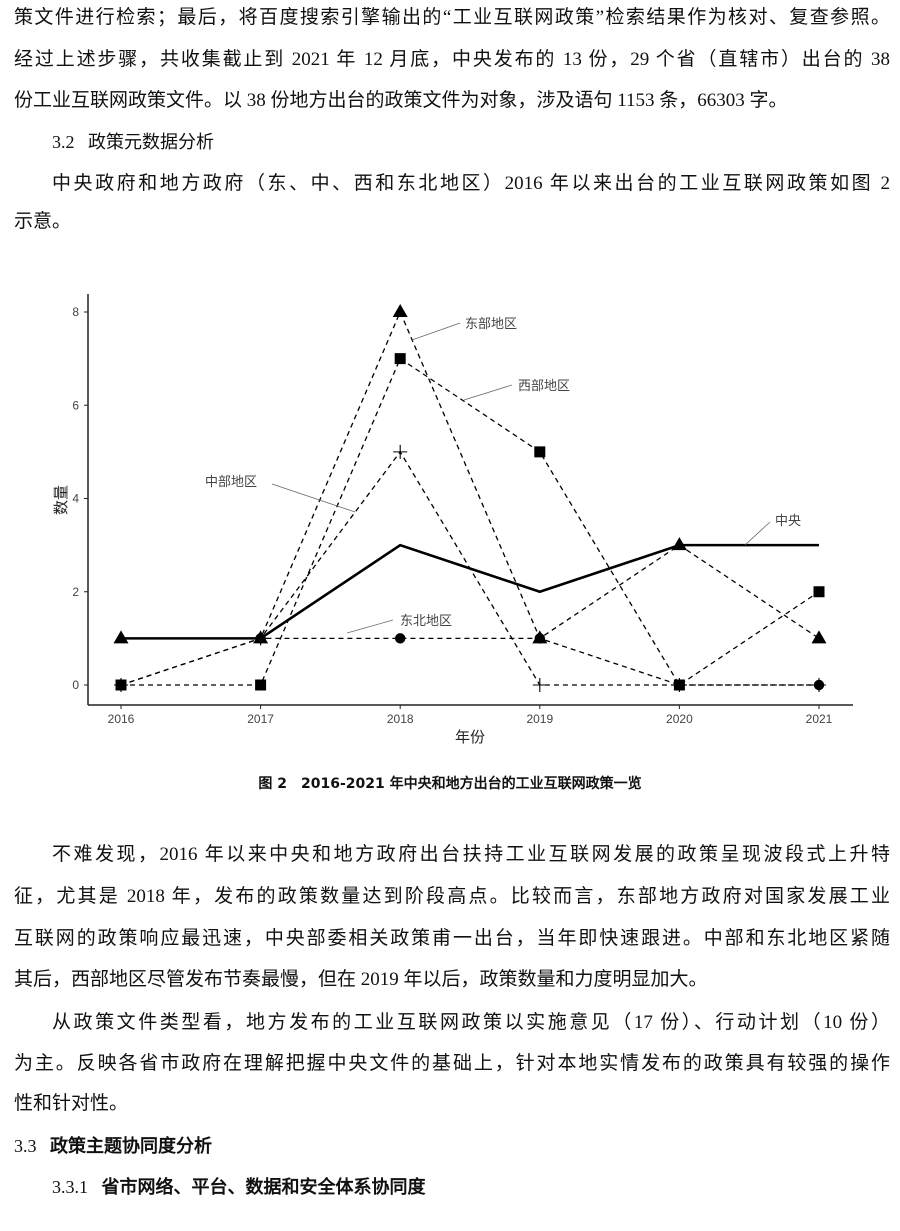 The image size is (900, 1231). Describe the element at coordinates (25, 1146) in the screenshot. I see `section-number: 3.3` at that location.